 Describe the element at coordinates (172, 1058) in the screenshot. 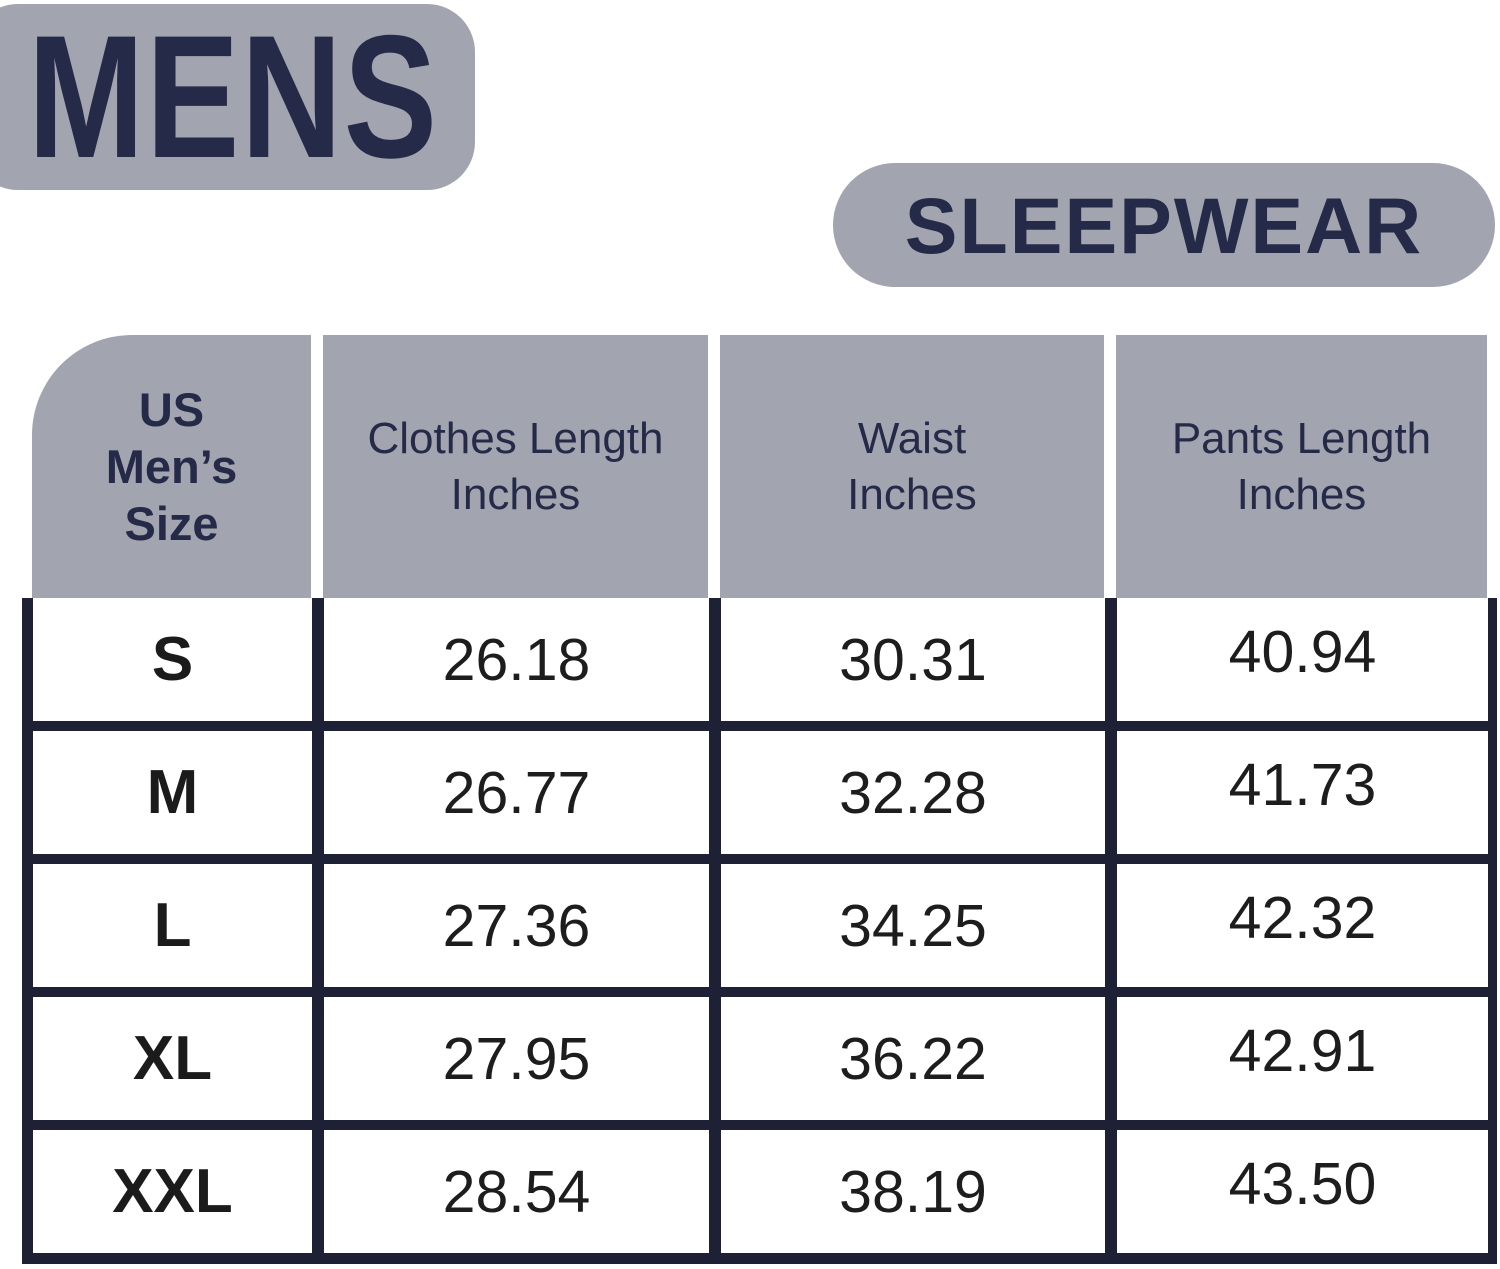

I see `size-cell: XL` at that location.